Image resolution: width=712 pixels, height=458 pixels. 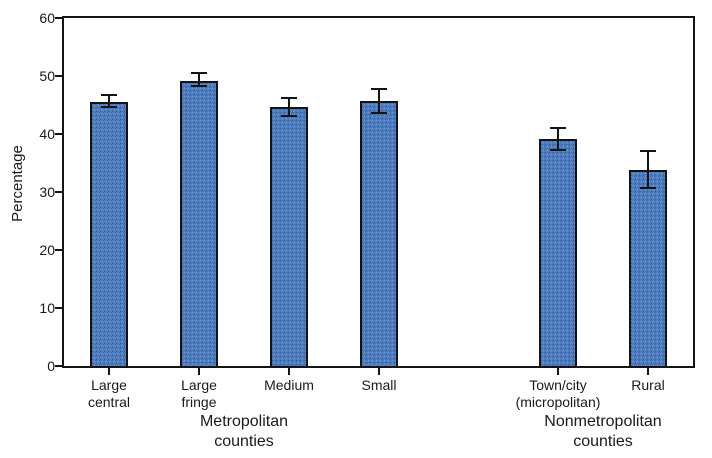 What do you see at coordinates (558, 139) in the screenshot?
I see `error-bar-town-city-micropolitan` at bounding box center [558, 139].